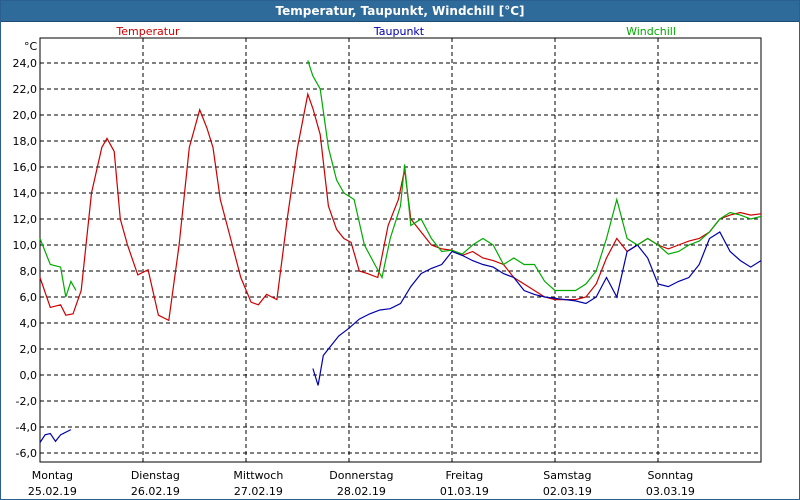 This screenshot has width=800, height=500. Describe the element at coordinates (29, 323) in the screenshot. I see `y-tick-label: 4,0` at that location.